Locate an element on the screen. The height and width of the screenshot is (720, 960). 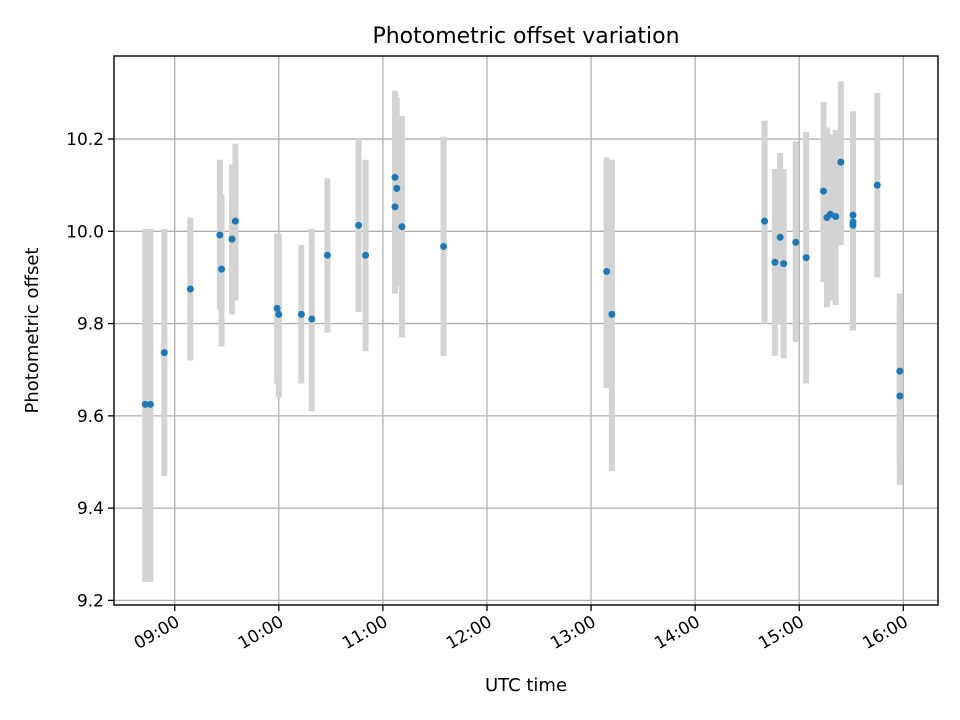
y-axis-label: Photometric offset is located at coordinates (32, 331).